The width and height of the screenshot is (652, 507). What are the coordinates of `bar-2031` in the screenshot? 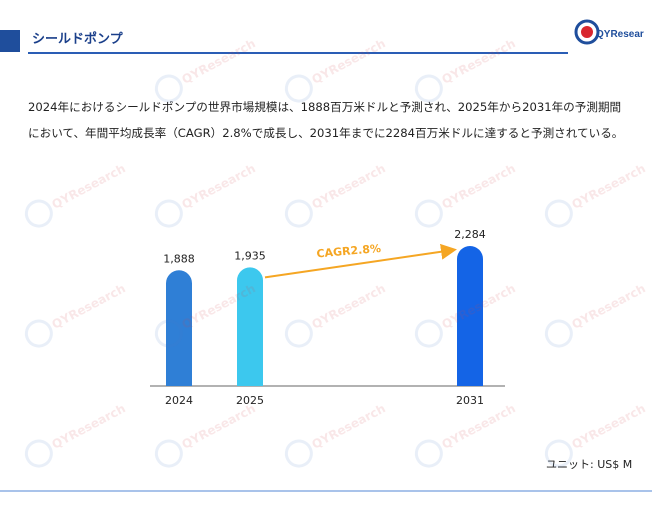 It's located at (470, 316).